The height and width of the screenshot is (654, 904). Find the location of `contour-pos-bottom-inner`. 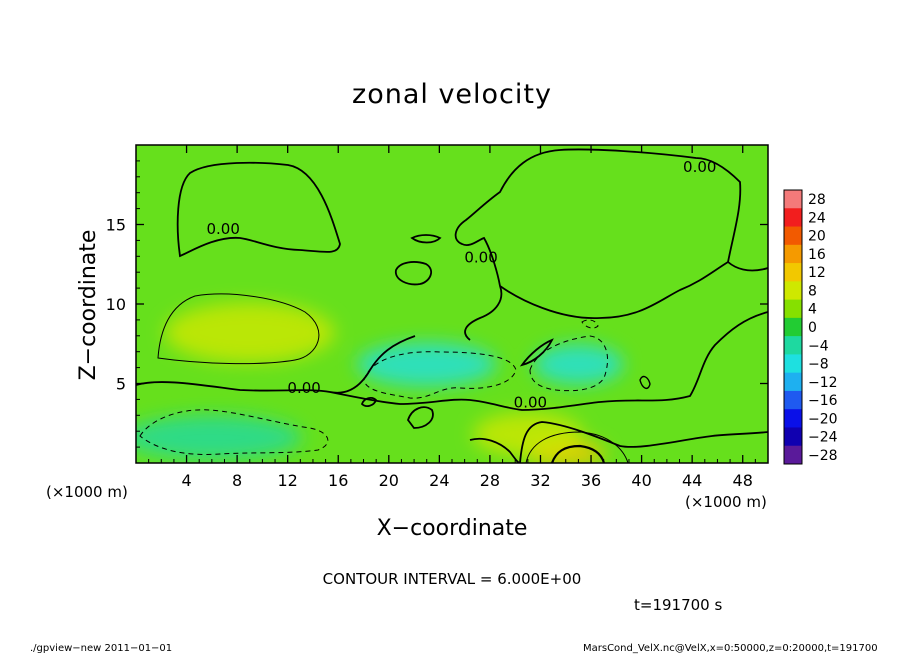

contour-pos-bottom-inner is located at coordinates (577, 447).